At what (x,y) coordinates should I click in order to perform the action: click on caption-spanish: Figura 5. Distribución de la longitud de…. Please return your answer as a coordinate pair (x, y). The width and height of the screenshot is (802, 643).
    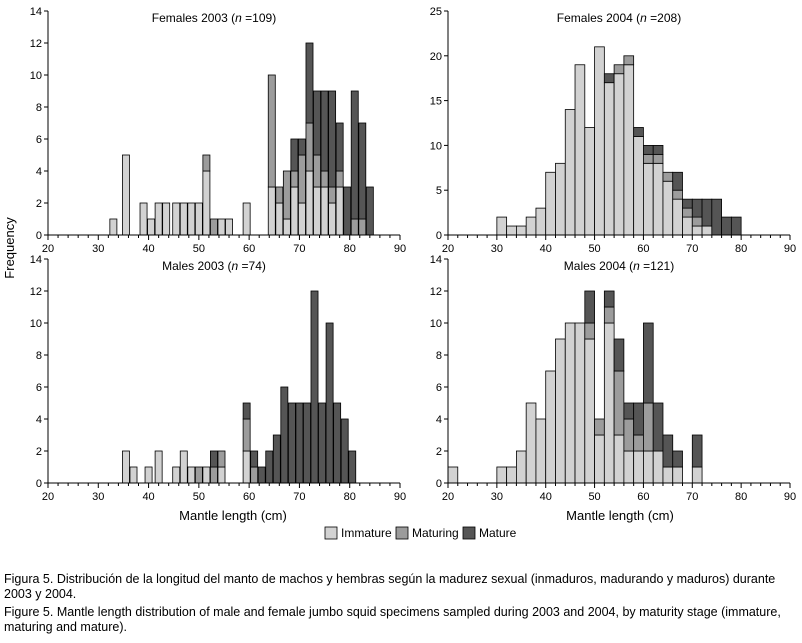
    Looking at the image, I should click on (401, 587).